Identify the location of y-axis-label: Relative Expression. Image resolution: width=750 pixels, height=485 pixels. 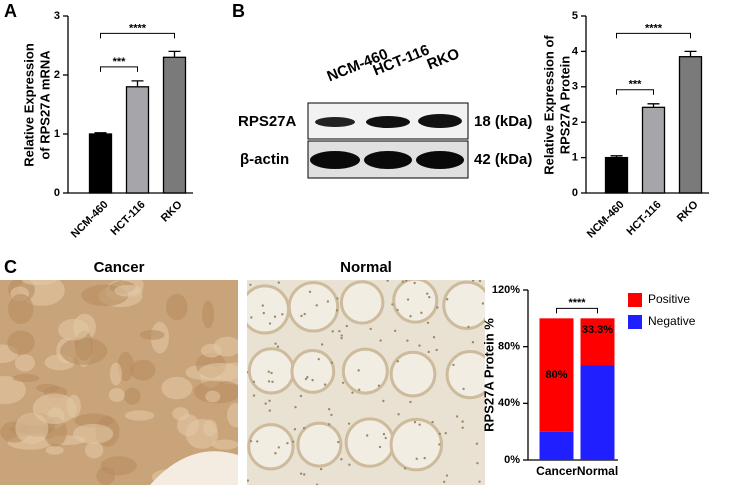
(28, 105).